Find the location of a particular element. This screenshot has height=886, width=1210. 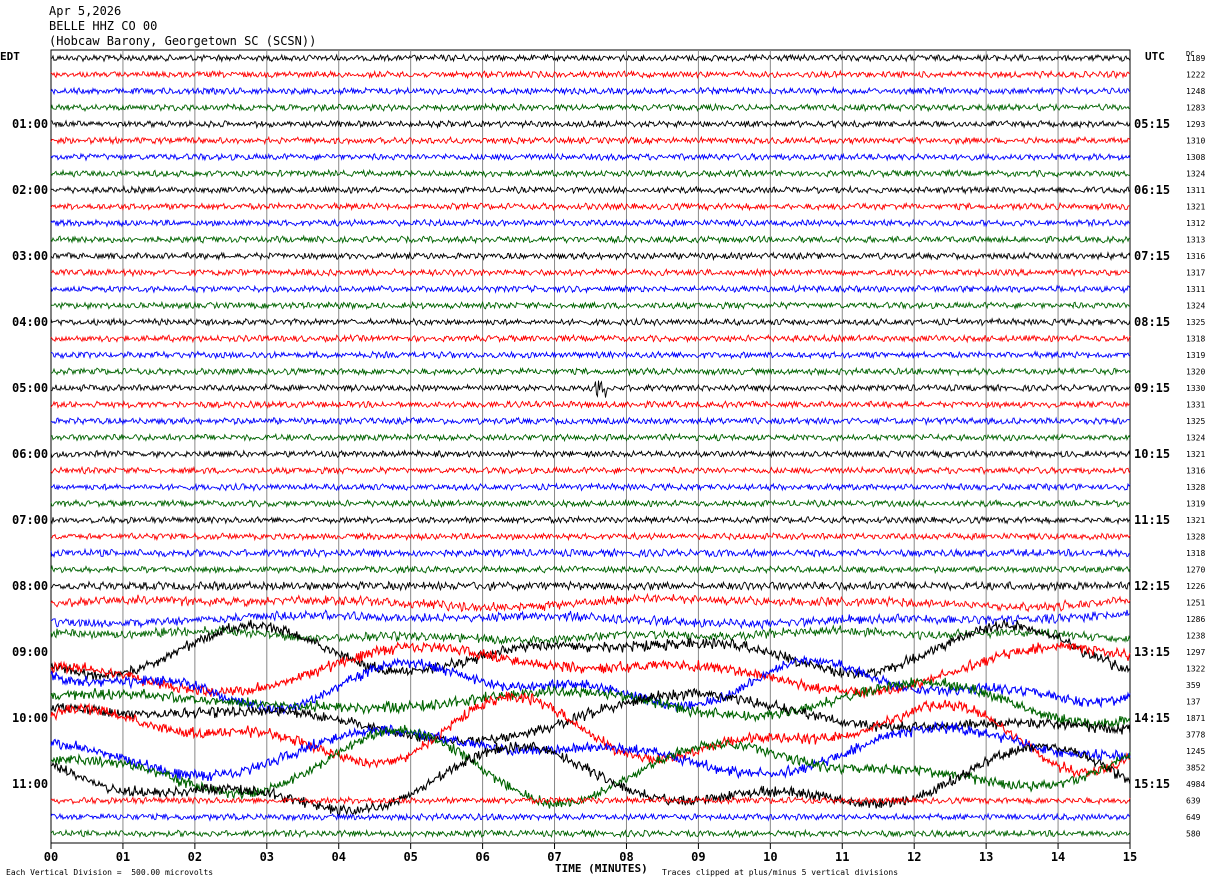

dc-offset-label: 1325 is located at coordinates (1195, 322).